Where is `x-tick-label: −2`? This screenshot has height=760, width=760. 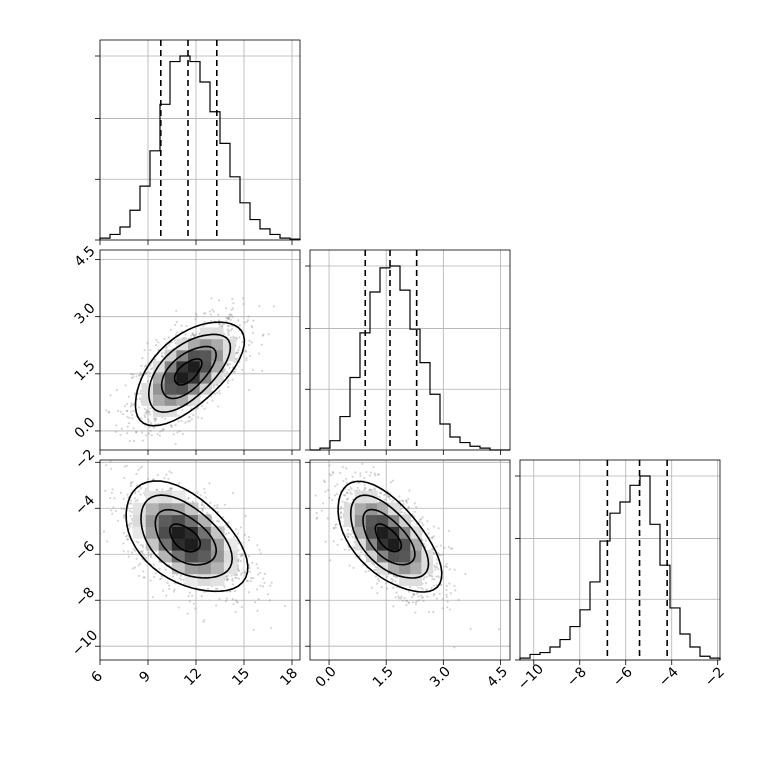
x-tick-label: −2 is located at coordinates (715, 677).